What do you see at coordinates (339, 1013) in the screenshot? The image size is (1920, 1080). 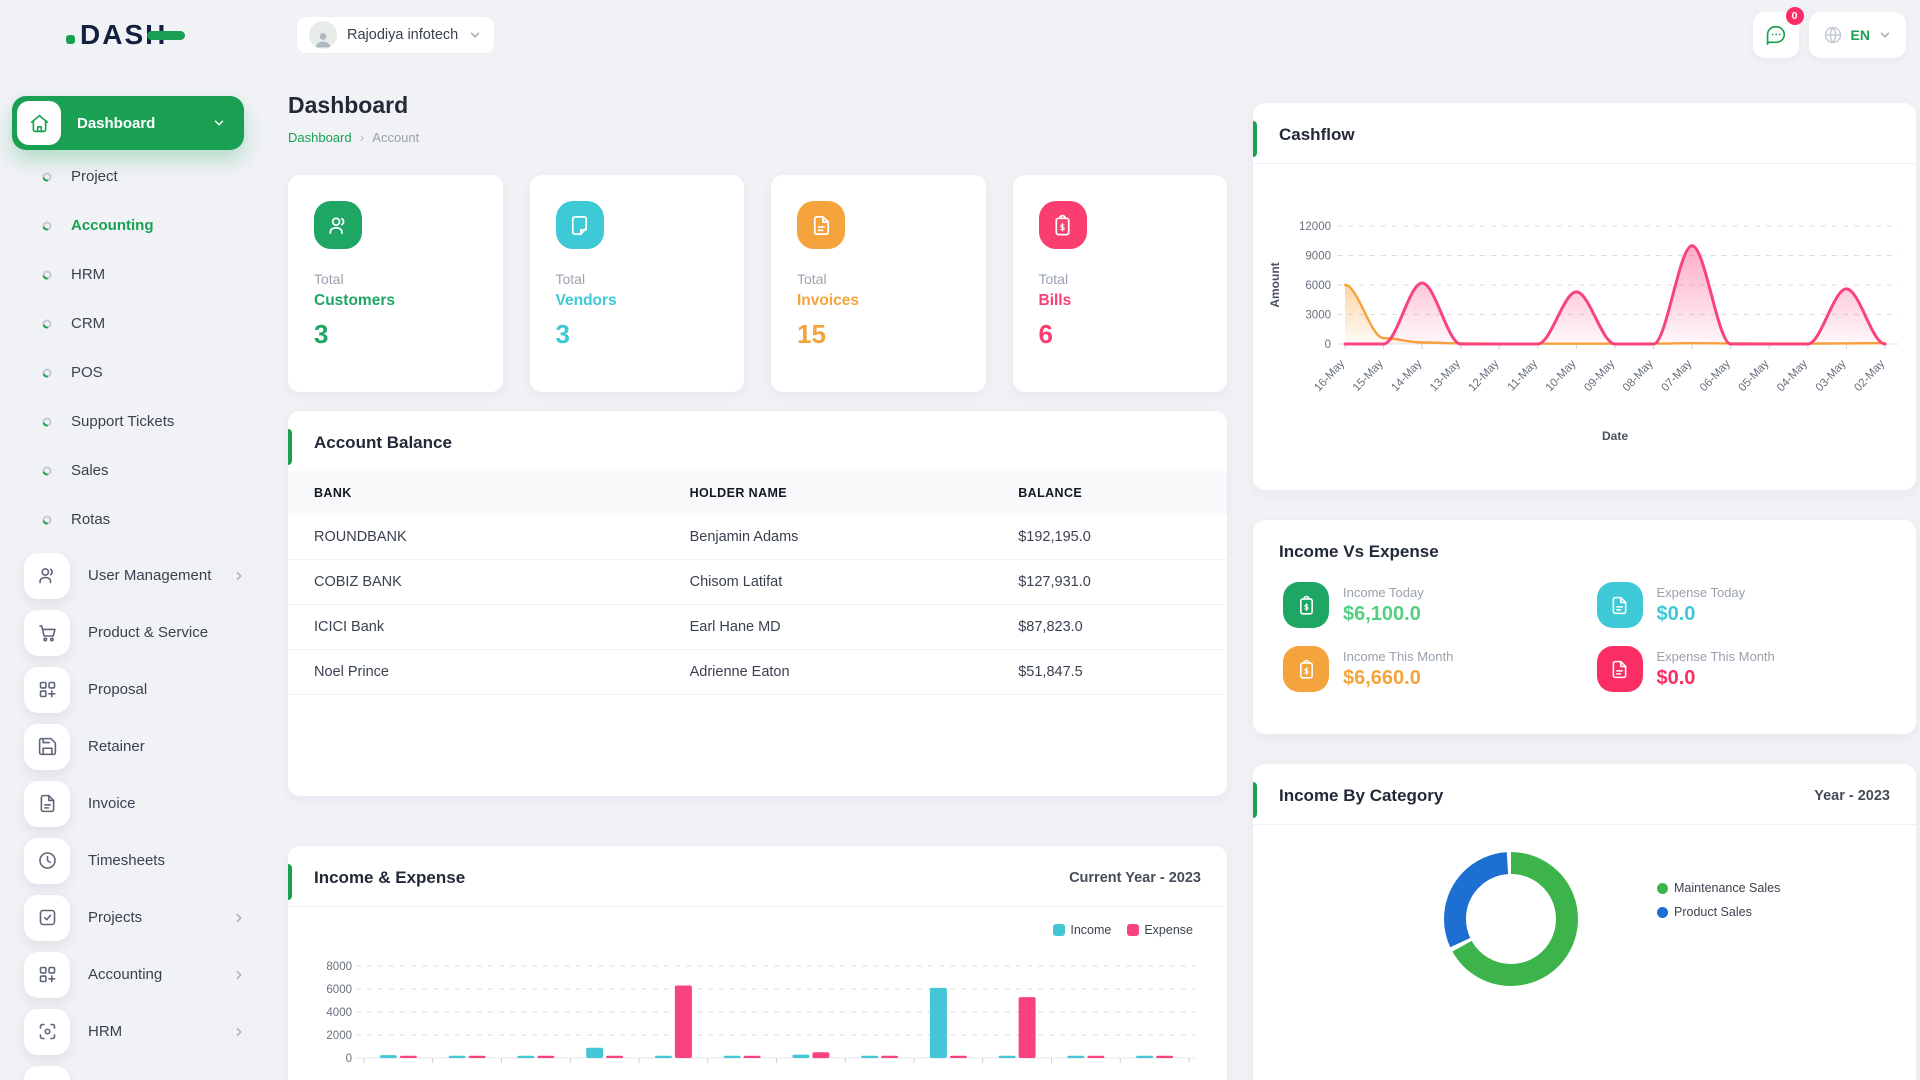 I see `svg-text: 4000` at bounding box center [339, 1013].